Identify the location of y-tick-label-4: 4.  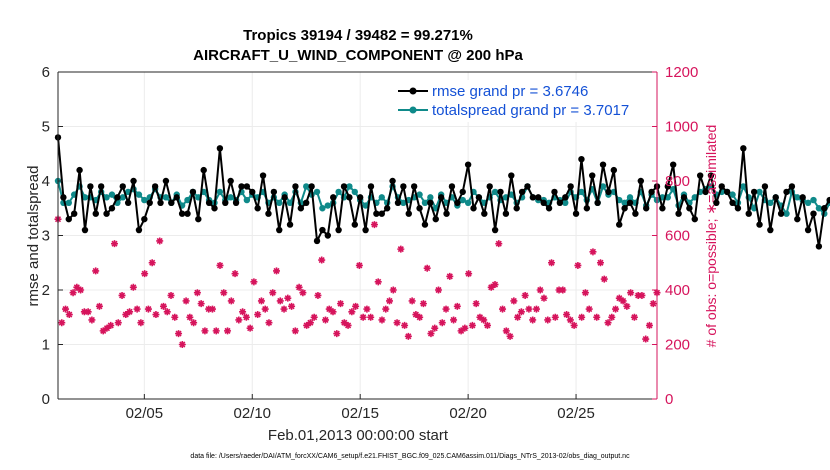
(46, 181).